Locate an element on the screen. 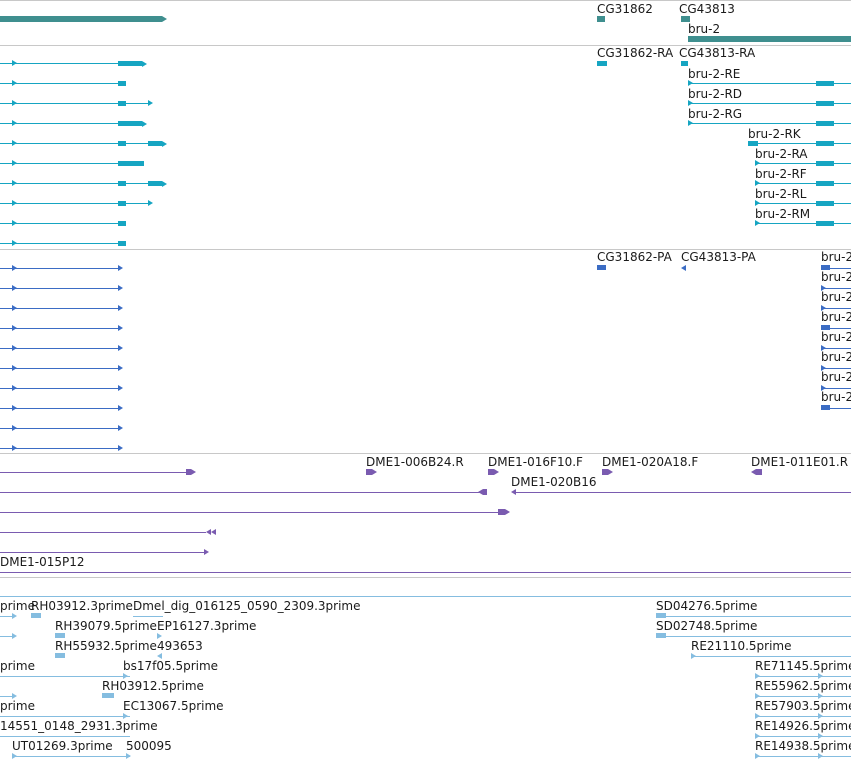  est-label: RE57903.5prime is located at coordinates (803, 706).